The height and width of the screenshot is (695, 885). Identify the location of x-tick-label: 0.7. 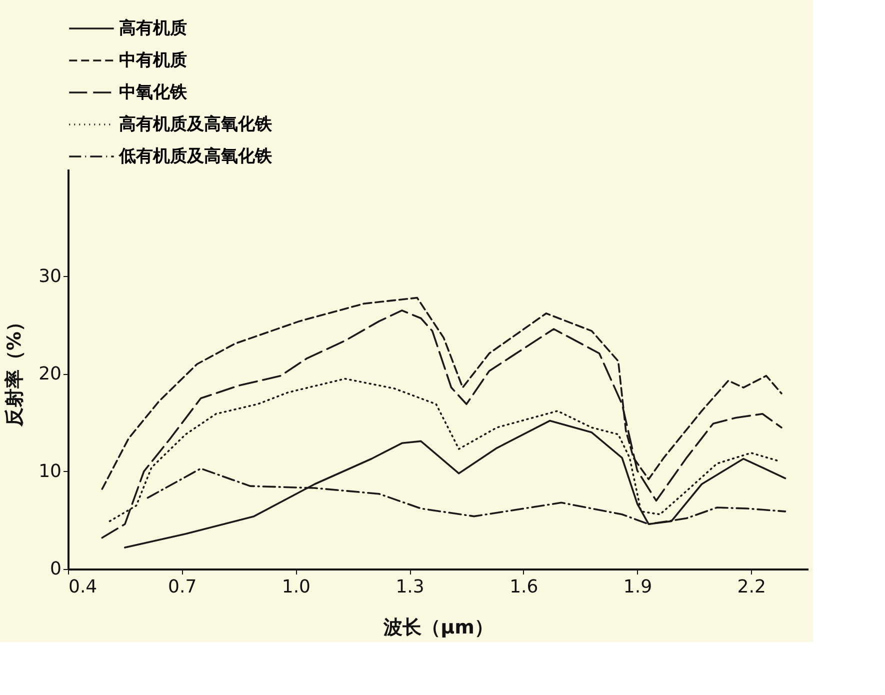
(182, 587).